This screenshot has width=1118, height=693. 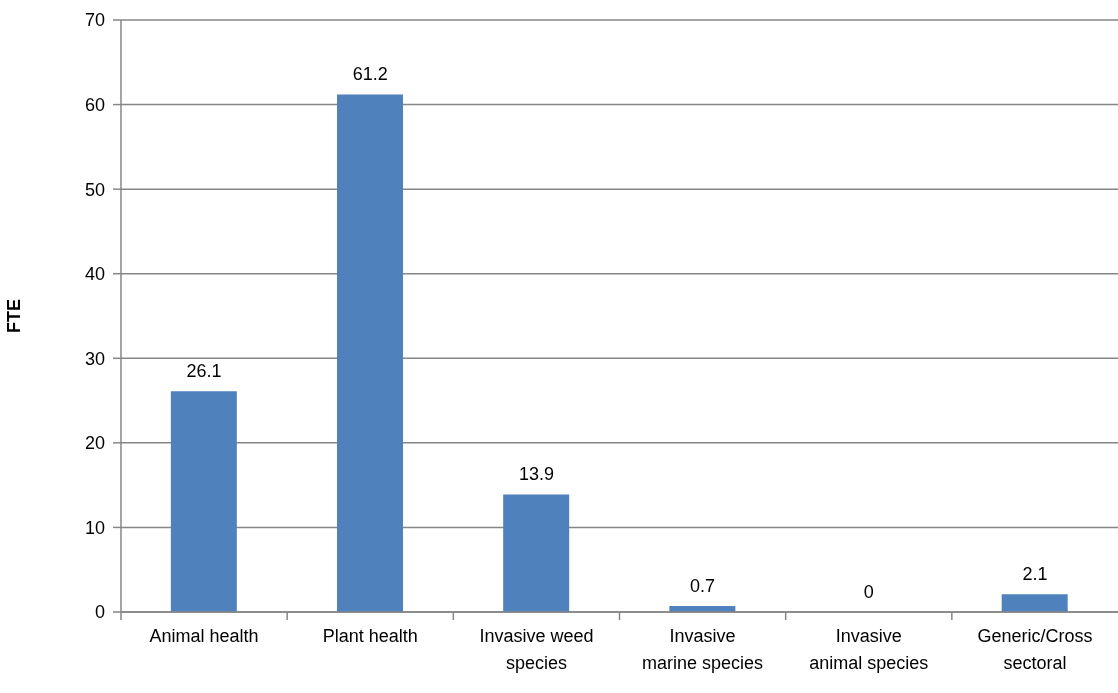 I want to click on data-label: 61.2, so click(x=370, y=74).